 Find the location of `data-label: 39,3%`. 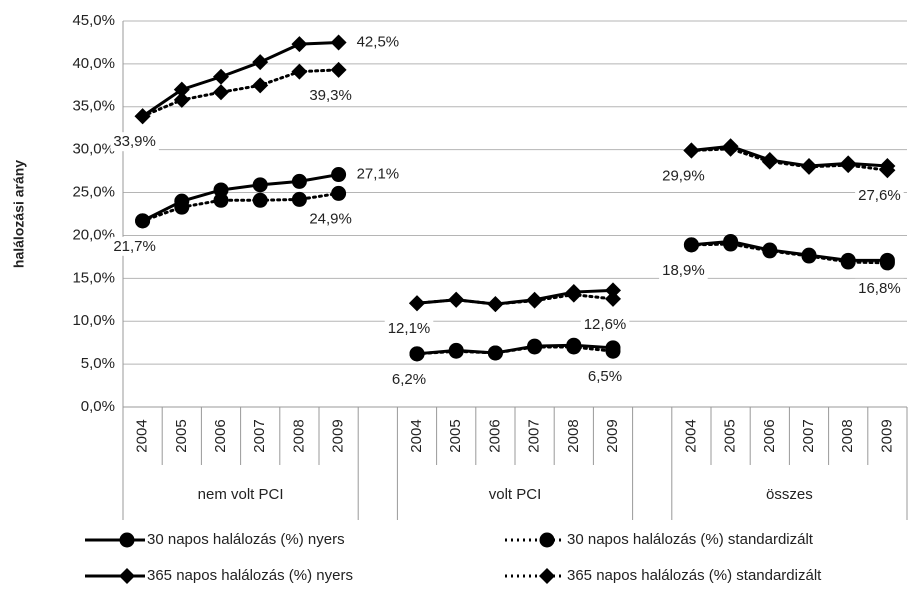

data-label: 39,3% is located at coordinates (330, 95).